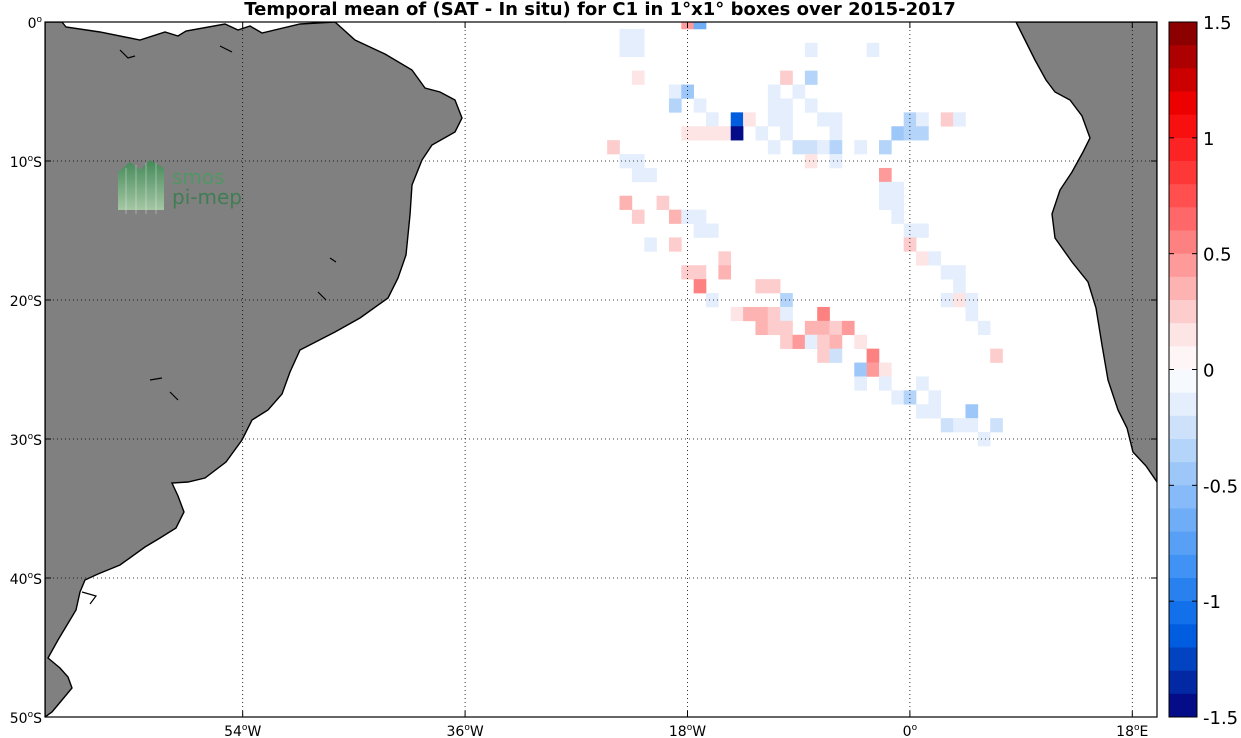  I want to click on lat-tick-label: 50oS, so click(26, 718).